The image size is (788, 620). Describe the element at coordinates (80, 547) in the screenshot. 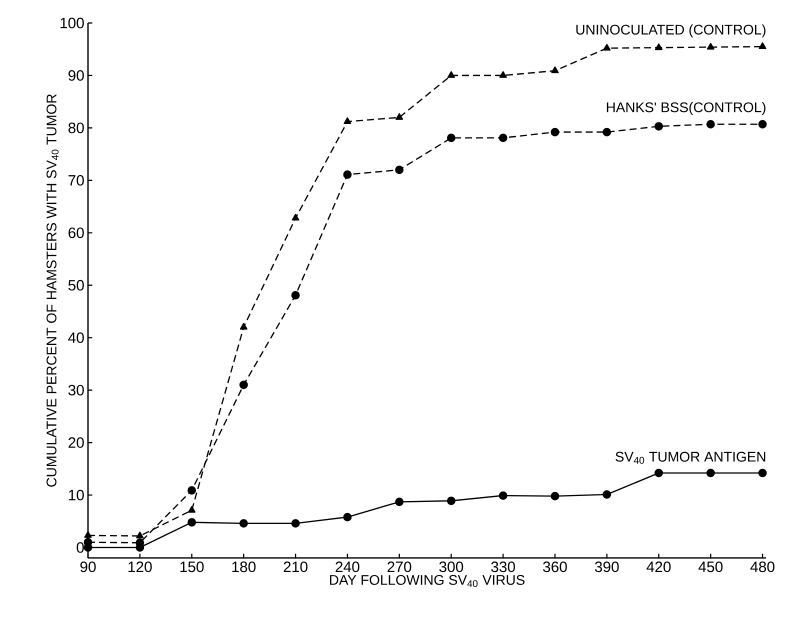

I see `y-tick-label: 0` at that location.